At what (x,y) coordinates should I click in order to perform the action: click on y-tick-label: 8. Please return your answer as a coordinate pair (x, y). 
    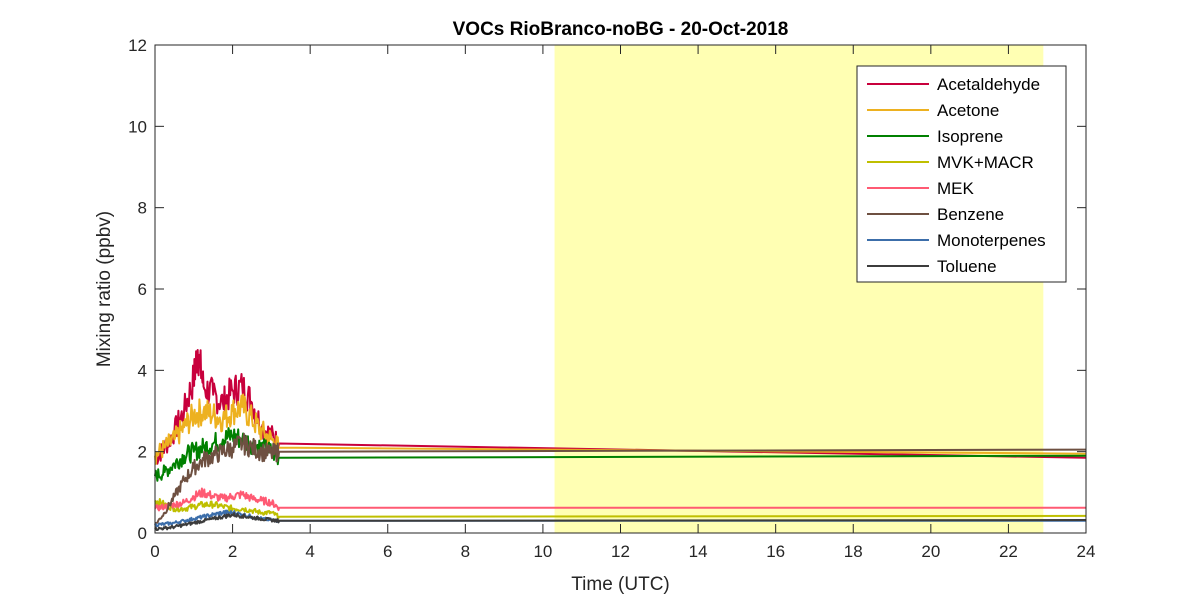
    Looking at the image, I should click on (142, 208).